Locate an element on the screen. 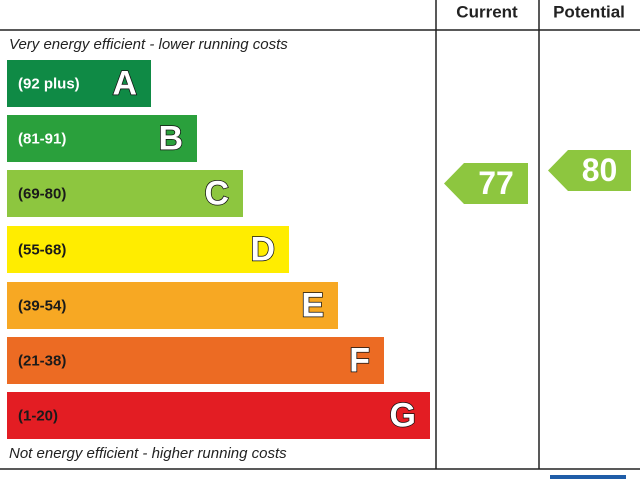 The height and width of the screenshot is (479, 640). band-range: (39-54) is located at coordinates (42, 305).